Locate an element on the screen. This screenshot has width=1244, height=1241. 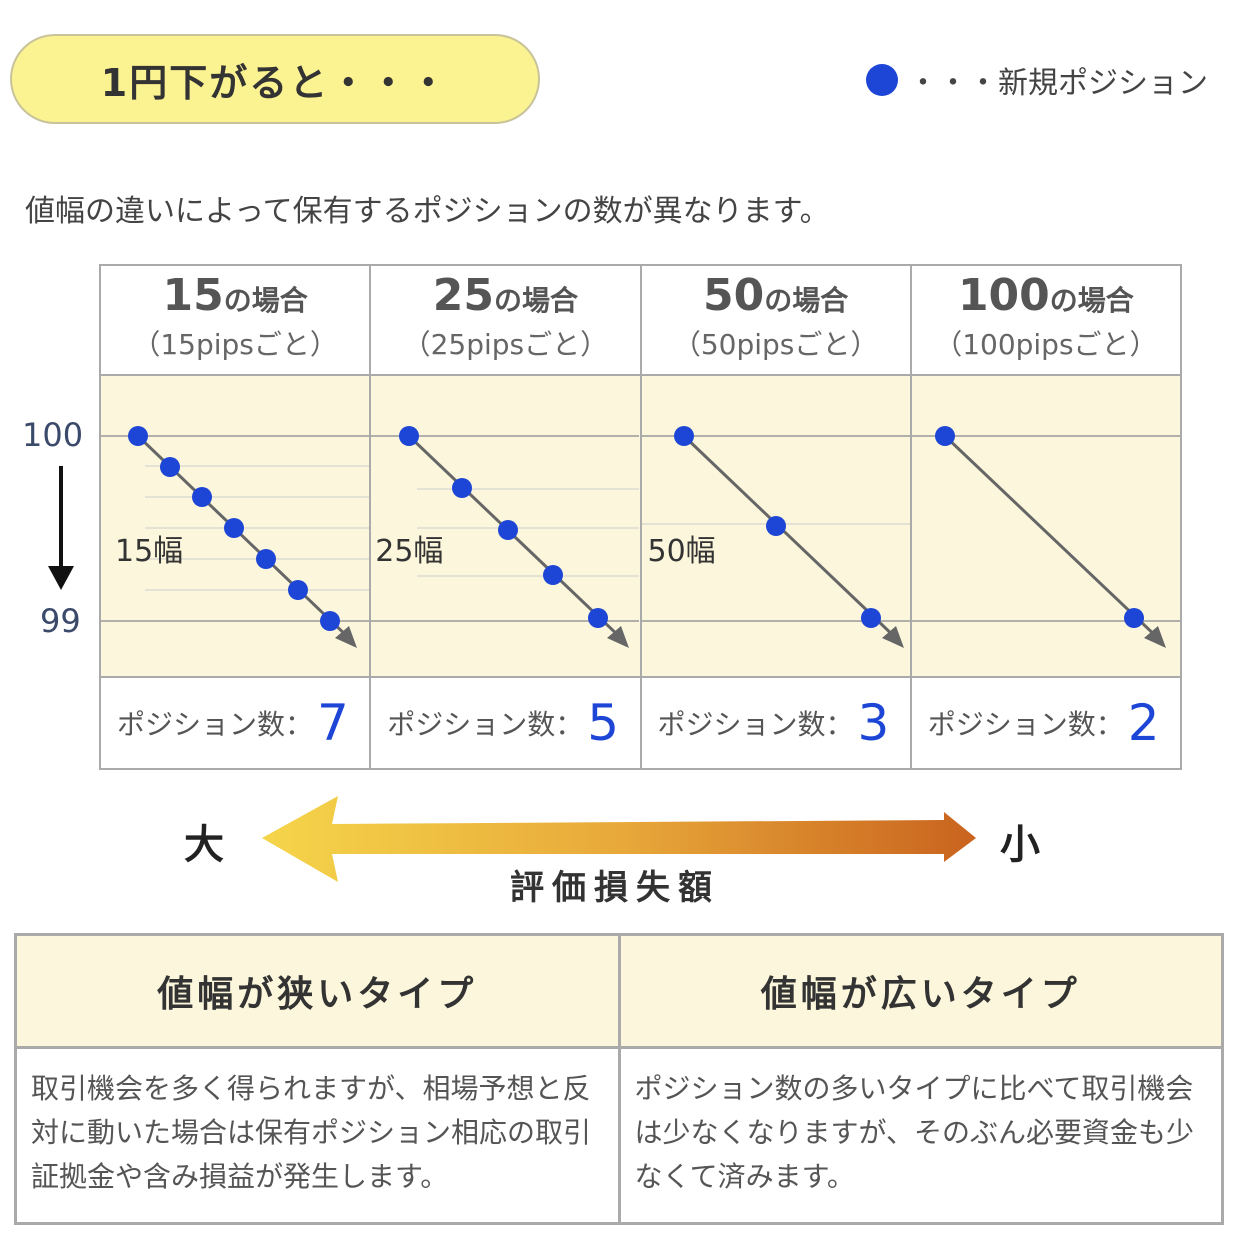
y-label-bottom: 99 is located at coordinates (60, 621).